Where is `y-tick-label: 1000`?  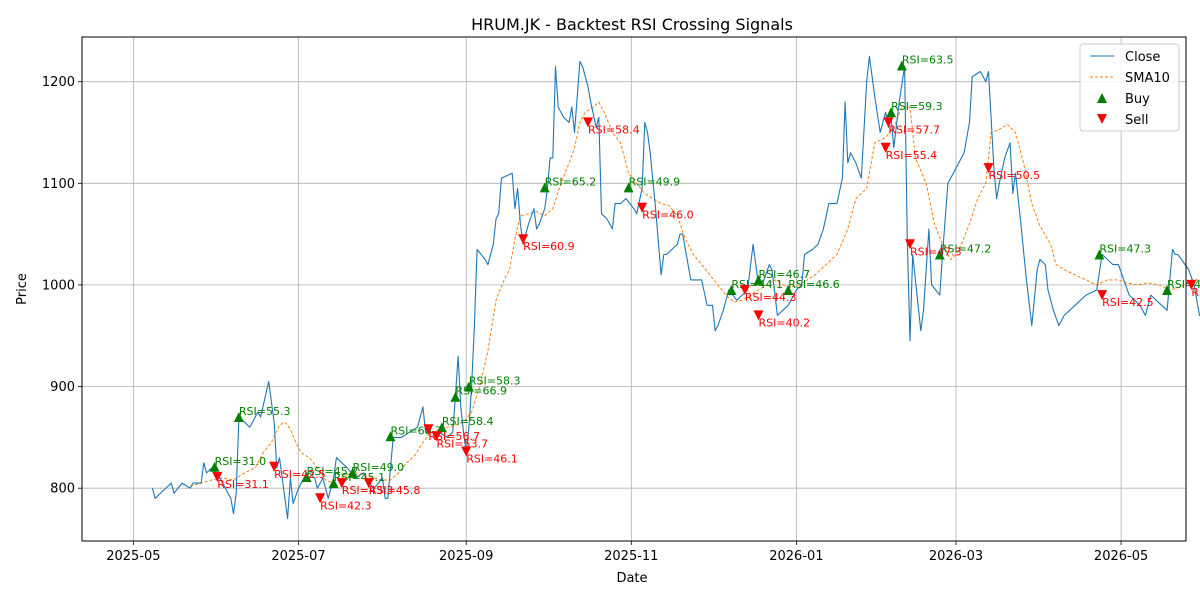
y-tick-label: 1000 is located at coordinates (58, 285).